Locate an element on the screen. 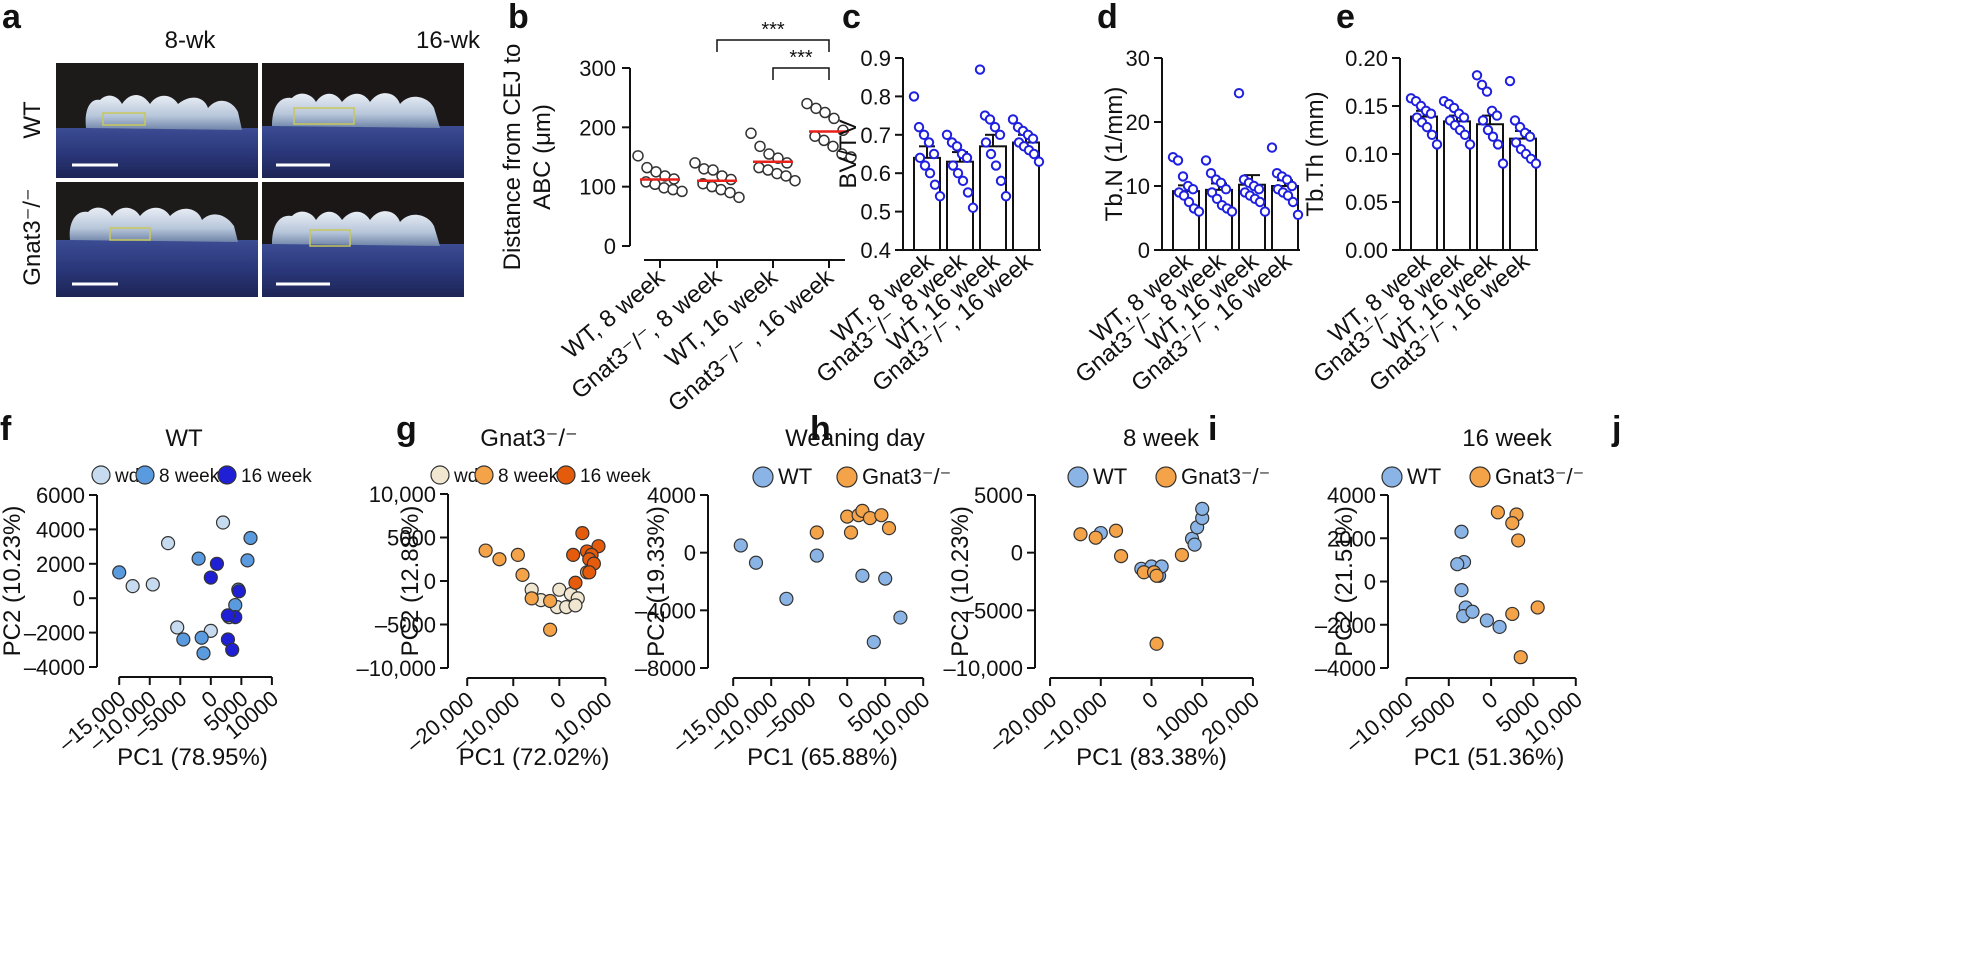 The height and width of the screenshot is (970, 1973). e-y-tick-label: 0.20 is located at coordinates (1366, 58).